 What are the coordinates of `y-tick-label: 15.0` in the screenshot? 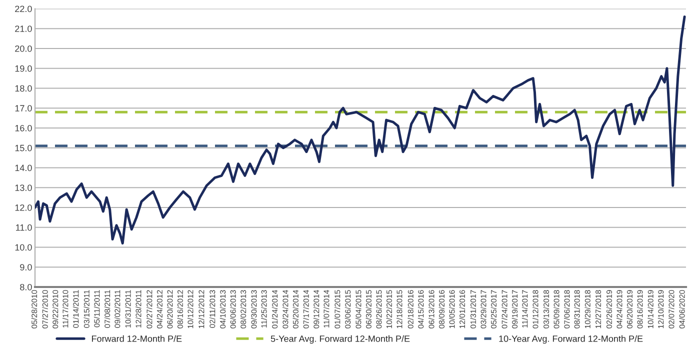 It's located at (23, 148).